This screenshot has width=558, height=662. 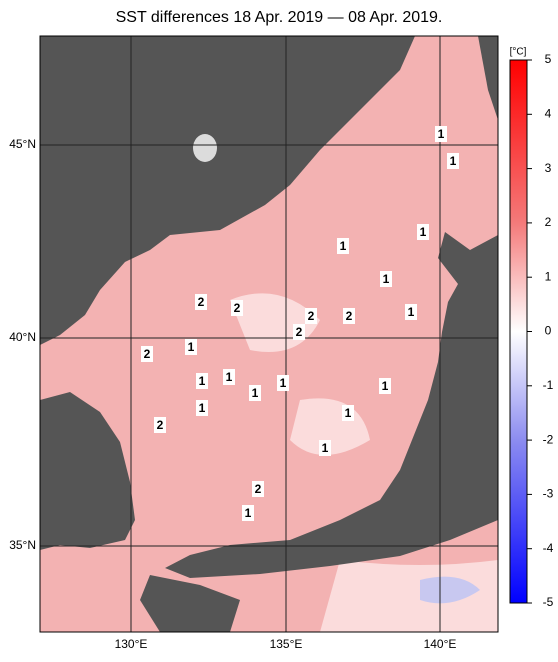 What do you see at coordinates (131, 644) in the screenshot?
I see `lon-label: 130°E` at bounding box center [131, 644].